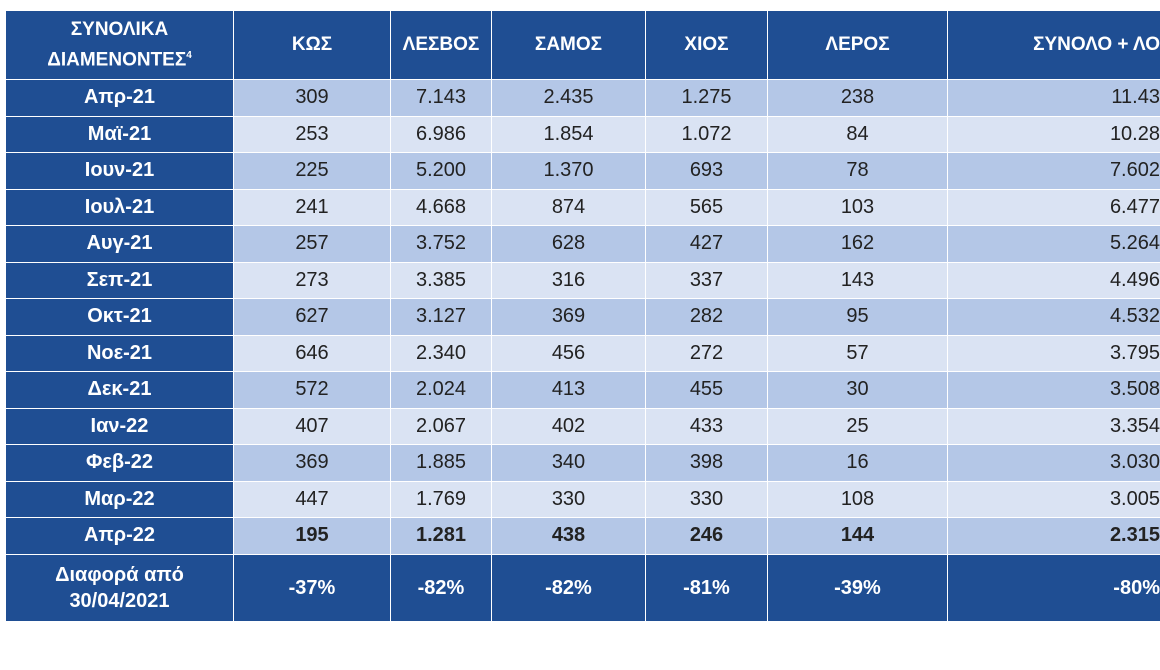 The height and width of the screenshot is (670, 1160). Describe the element at coordinates (568, 244) in the screenshot. I see `data-cell: 628` at that location.